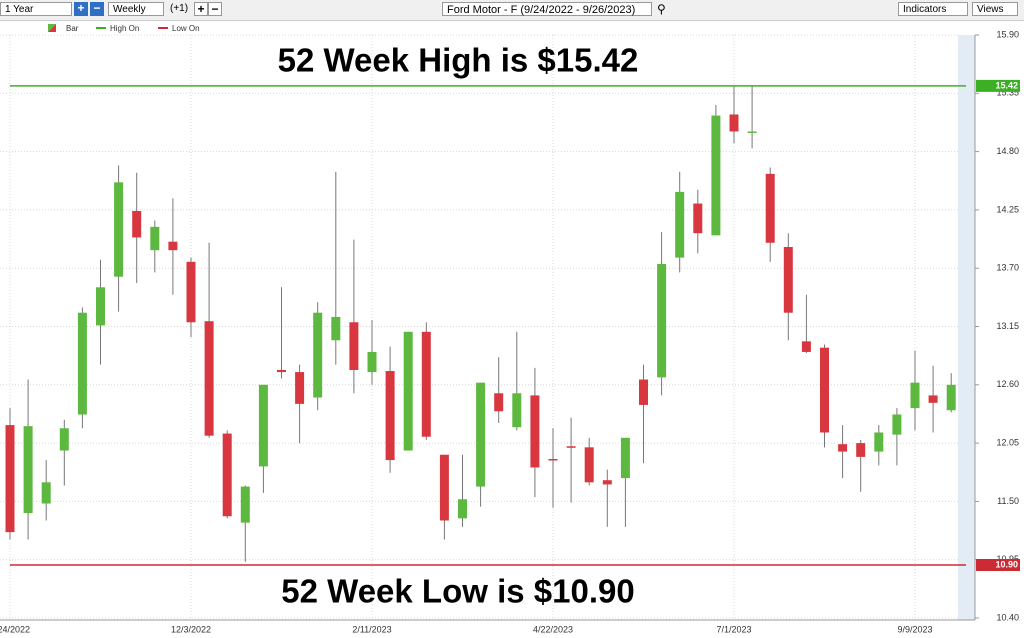 The height and width of the screenshot is (638, 1024). Describe the element at coordinates (733, 629) in the screenshot. I see `x-tick-label: 7/1/2023` at that location.